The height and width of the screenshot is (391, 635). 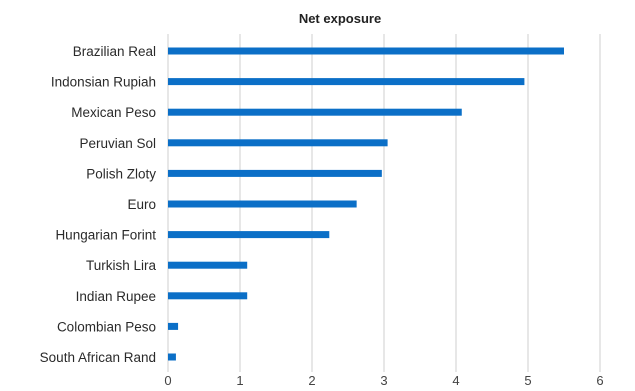 What do you see at coordinates (239, 379) in the screenshot?
I see `x-tick-label-1: 1` at bounding box center [239, 379].